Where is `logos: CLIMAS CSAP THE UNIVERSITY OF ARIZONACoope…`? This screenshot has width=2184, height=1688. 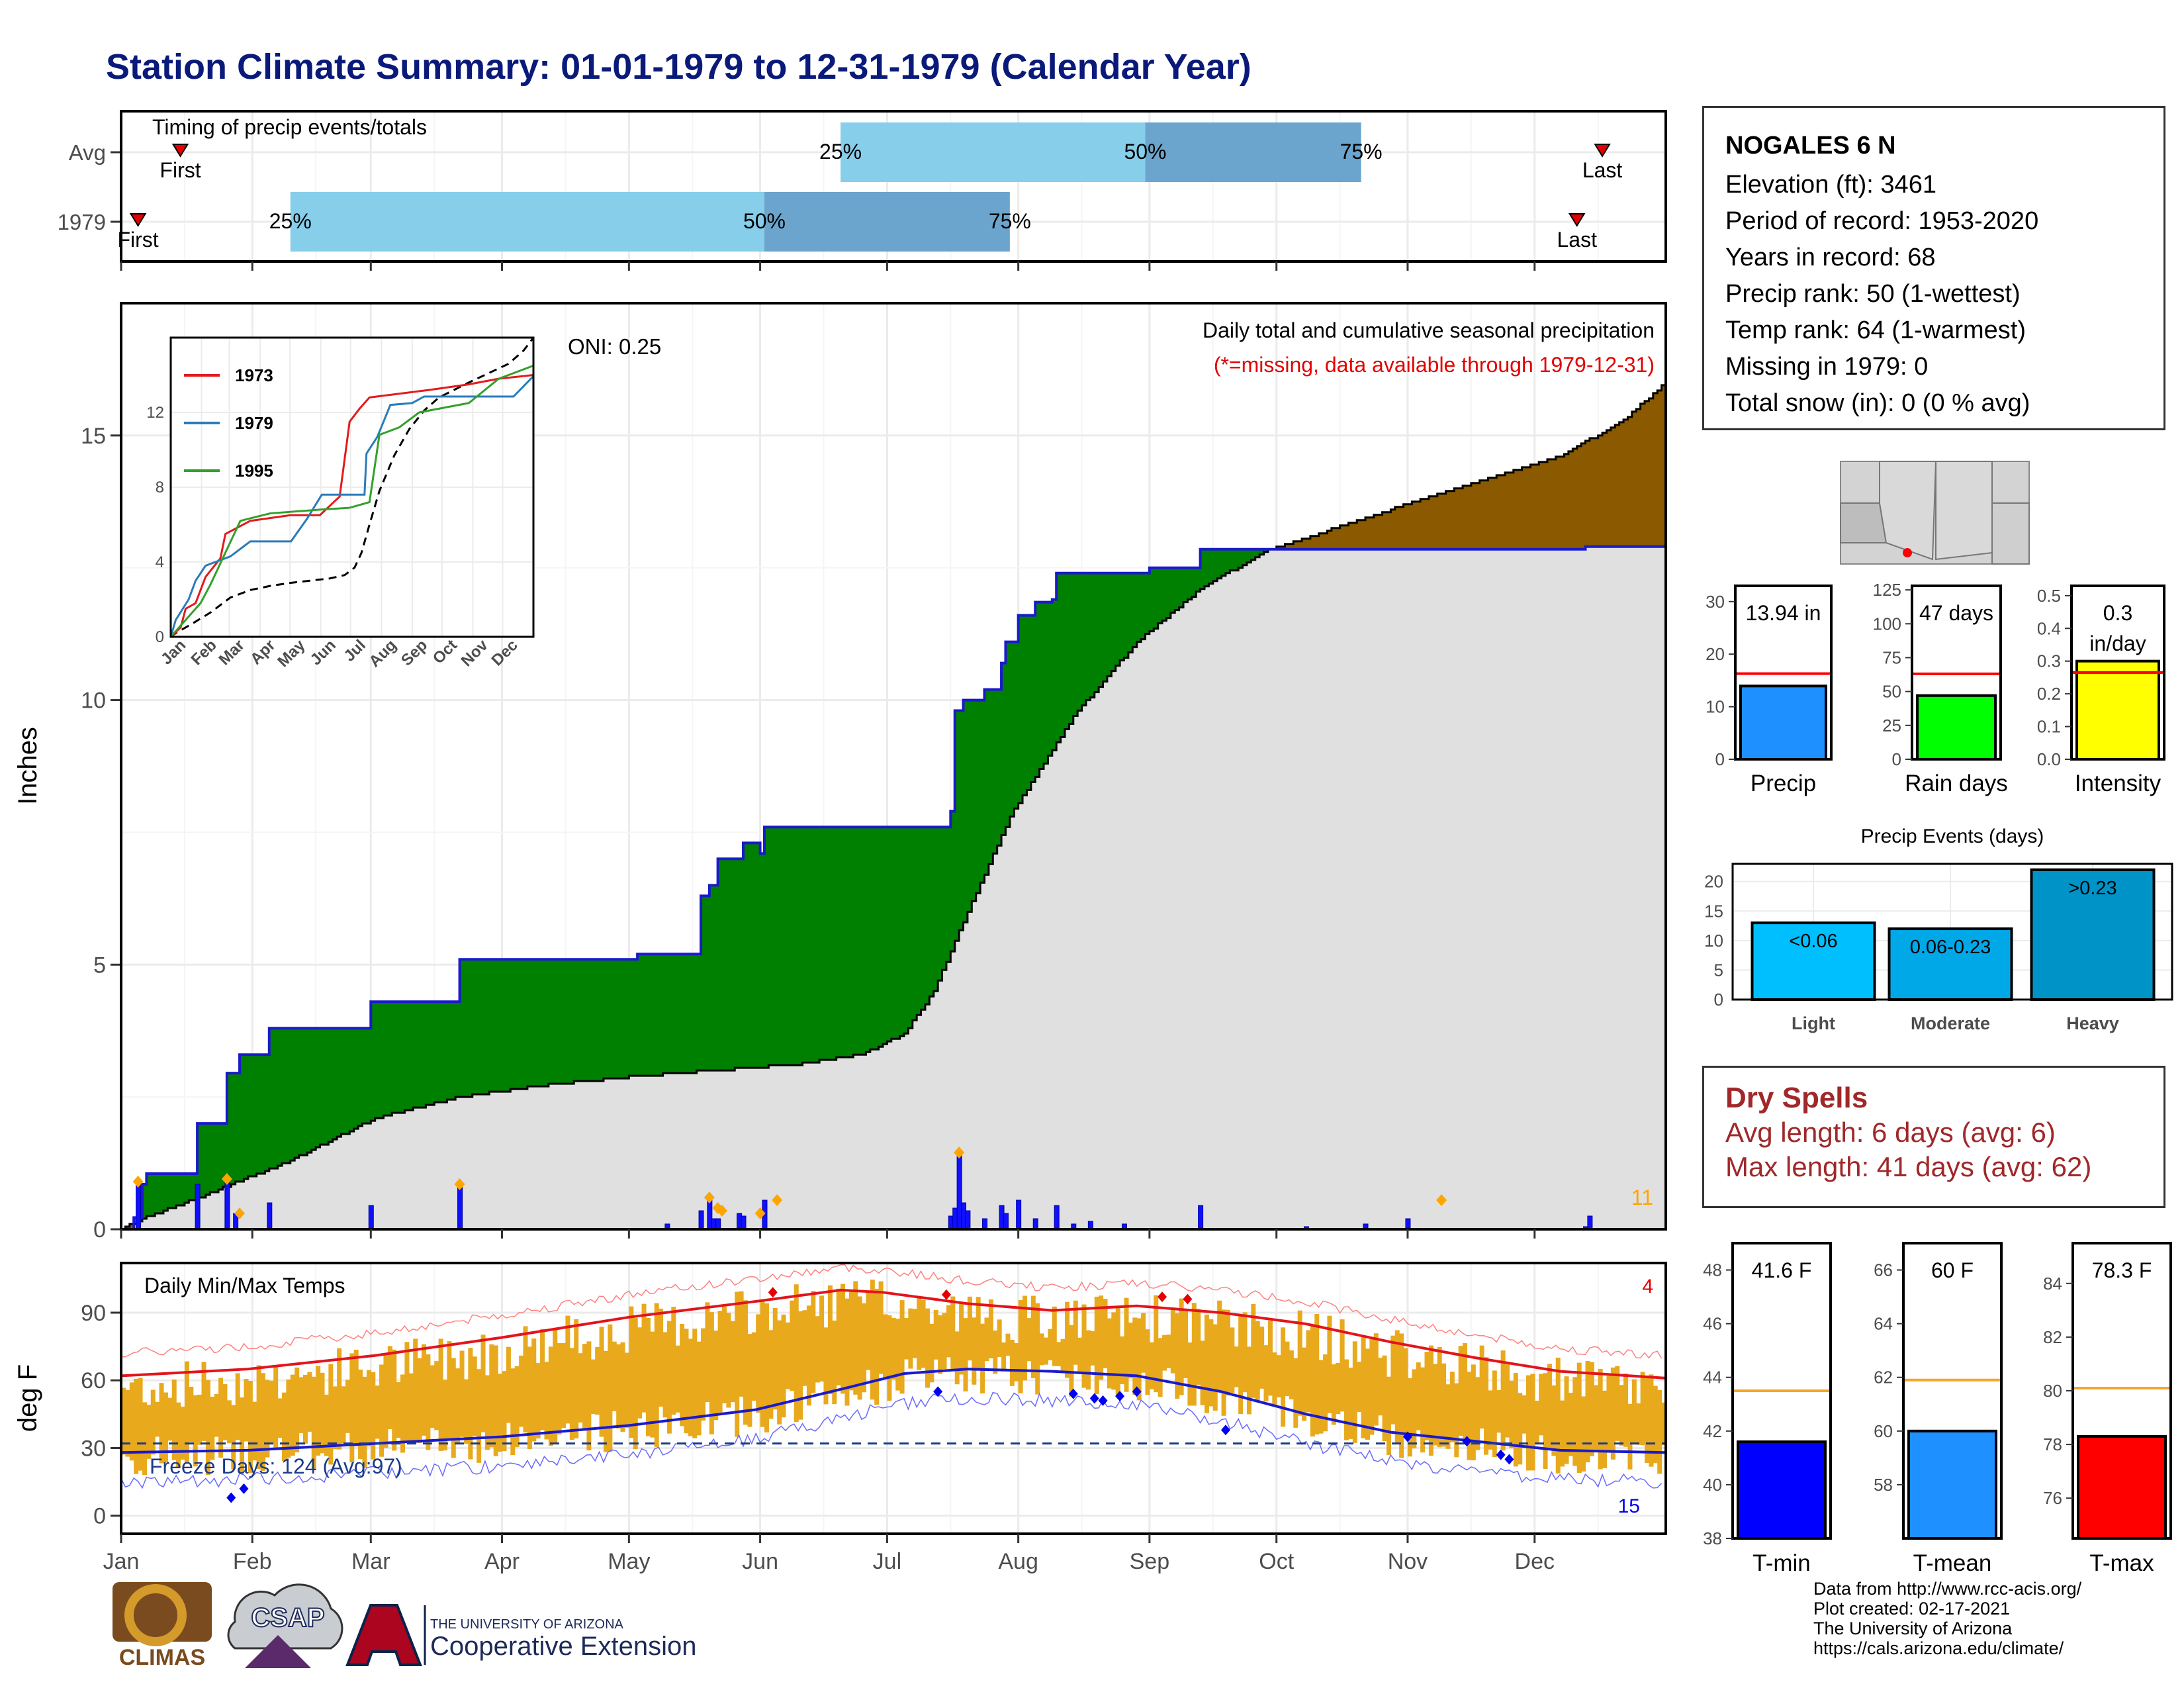 logos: CLIMAS CSAP THE UNIVERSITY OF ARIZONACoope… is located at coordinates (405, 1626).